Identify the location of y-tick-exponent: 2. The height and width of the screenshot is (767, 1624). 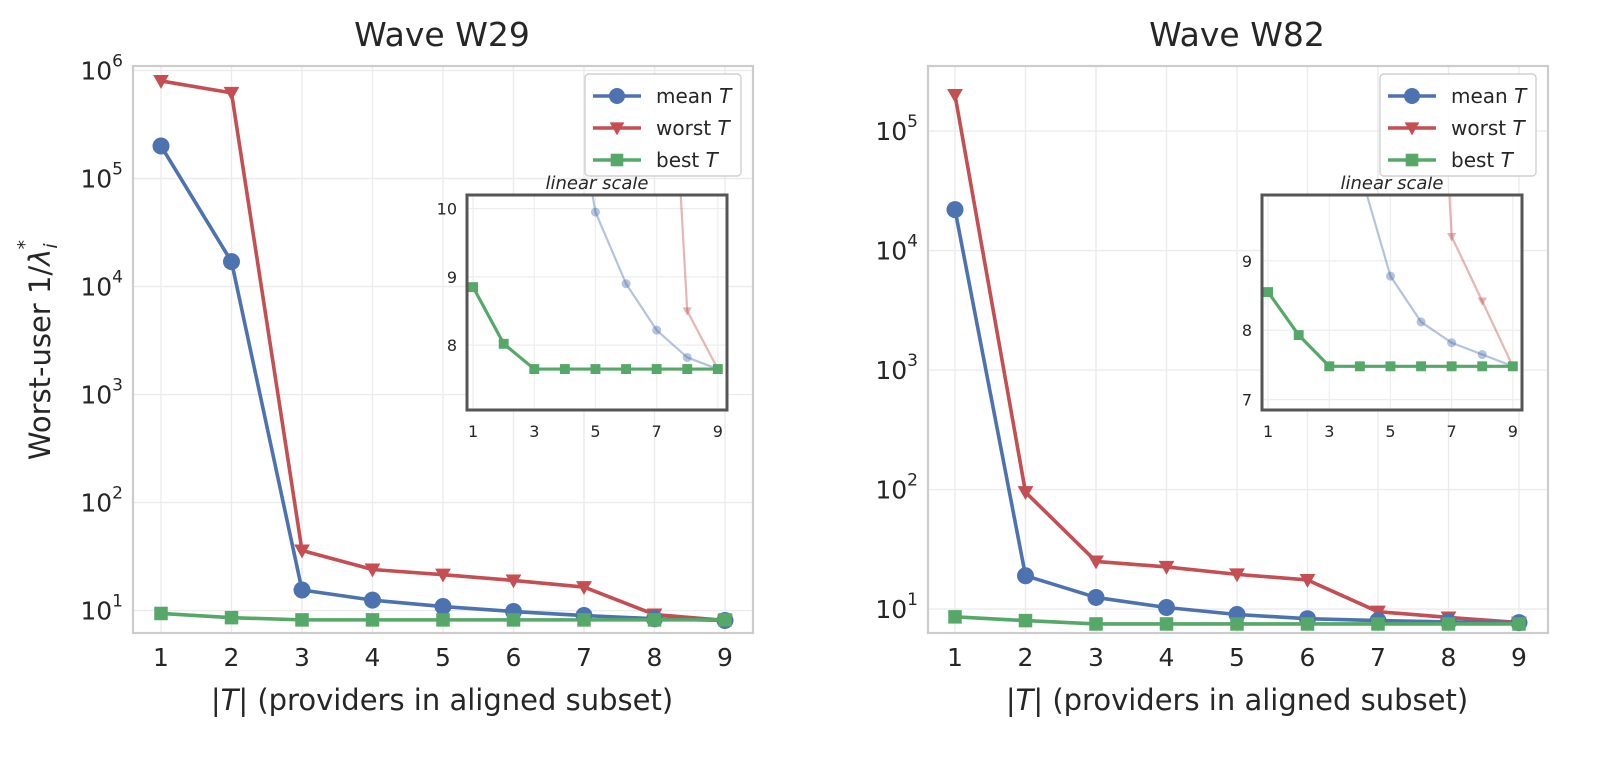
(912, 481).